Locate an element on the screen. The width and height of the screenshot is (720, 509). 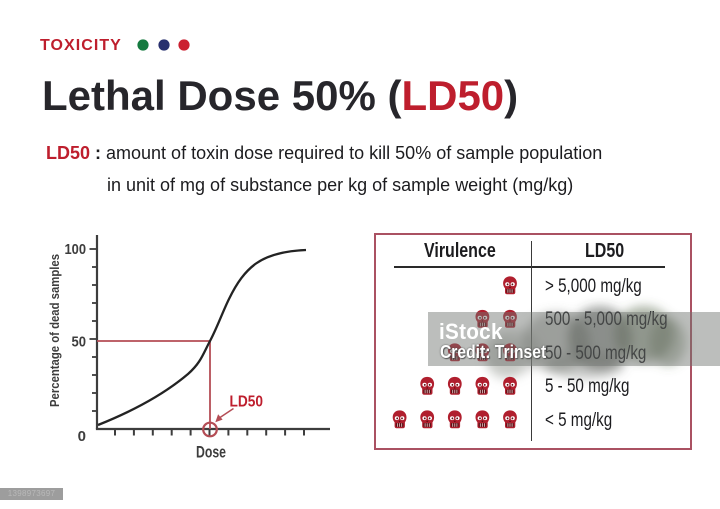
svg-text: Dose is located at coordinates (211, 453).